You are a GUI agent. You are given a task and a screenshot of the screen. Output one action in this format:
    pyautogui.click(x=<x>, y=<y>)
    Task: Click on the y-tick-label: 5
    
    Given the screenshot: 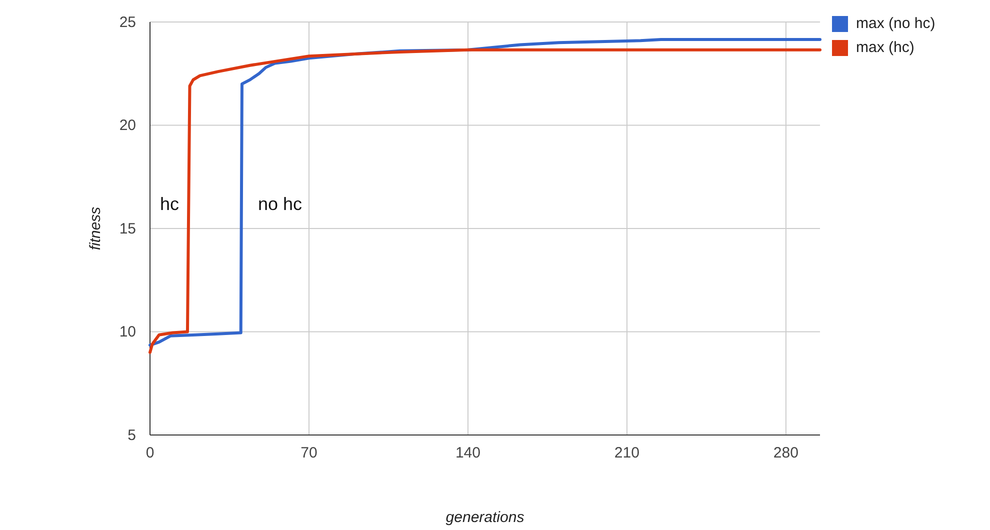 What is the action you would take?
    pyautogui.click(x=132, y=435)
    